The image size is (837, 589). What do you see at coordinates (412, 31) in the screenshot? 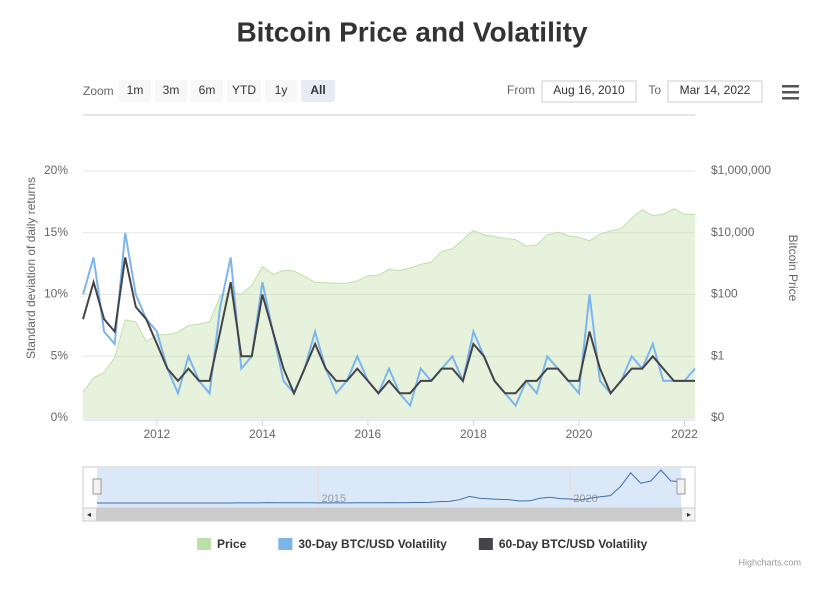
I see `chart-title: Bitcoin Price and Volatility` at bounding box center [412, 31].